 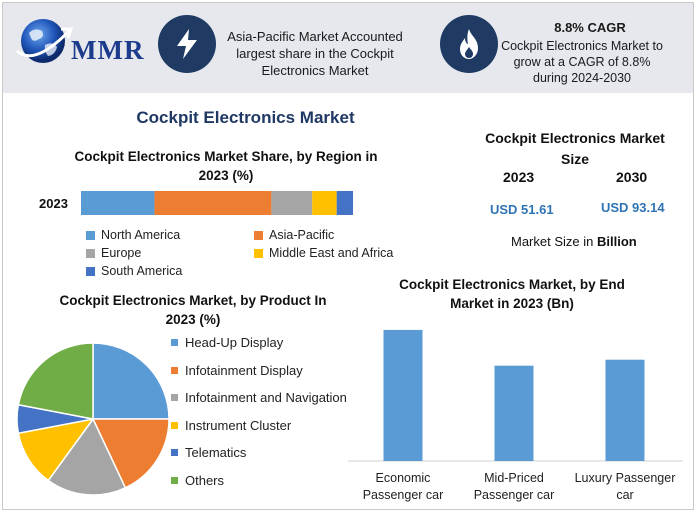 I want to click on end-market-bar-chart, so click(x=515, y=395).